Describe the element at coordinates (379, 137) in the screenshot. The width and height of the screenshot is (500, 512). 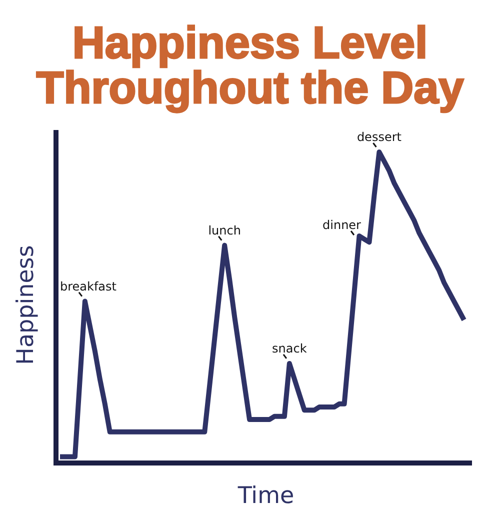
I see `annotation: dessert` at that location.